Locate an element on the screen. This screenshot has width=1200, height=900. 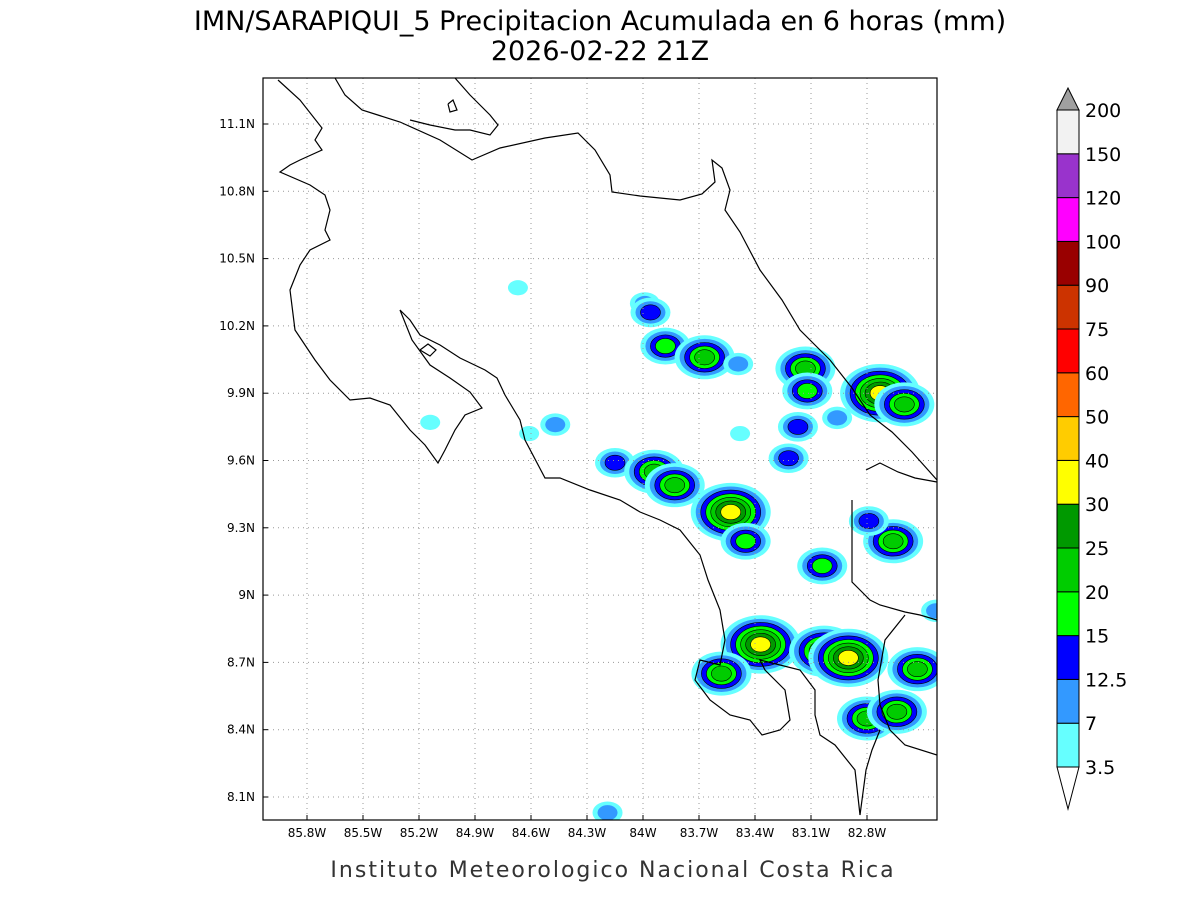
lat-tick-label: 9.9N is located at coordinates (241, 393).